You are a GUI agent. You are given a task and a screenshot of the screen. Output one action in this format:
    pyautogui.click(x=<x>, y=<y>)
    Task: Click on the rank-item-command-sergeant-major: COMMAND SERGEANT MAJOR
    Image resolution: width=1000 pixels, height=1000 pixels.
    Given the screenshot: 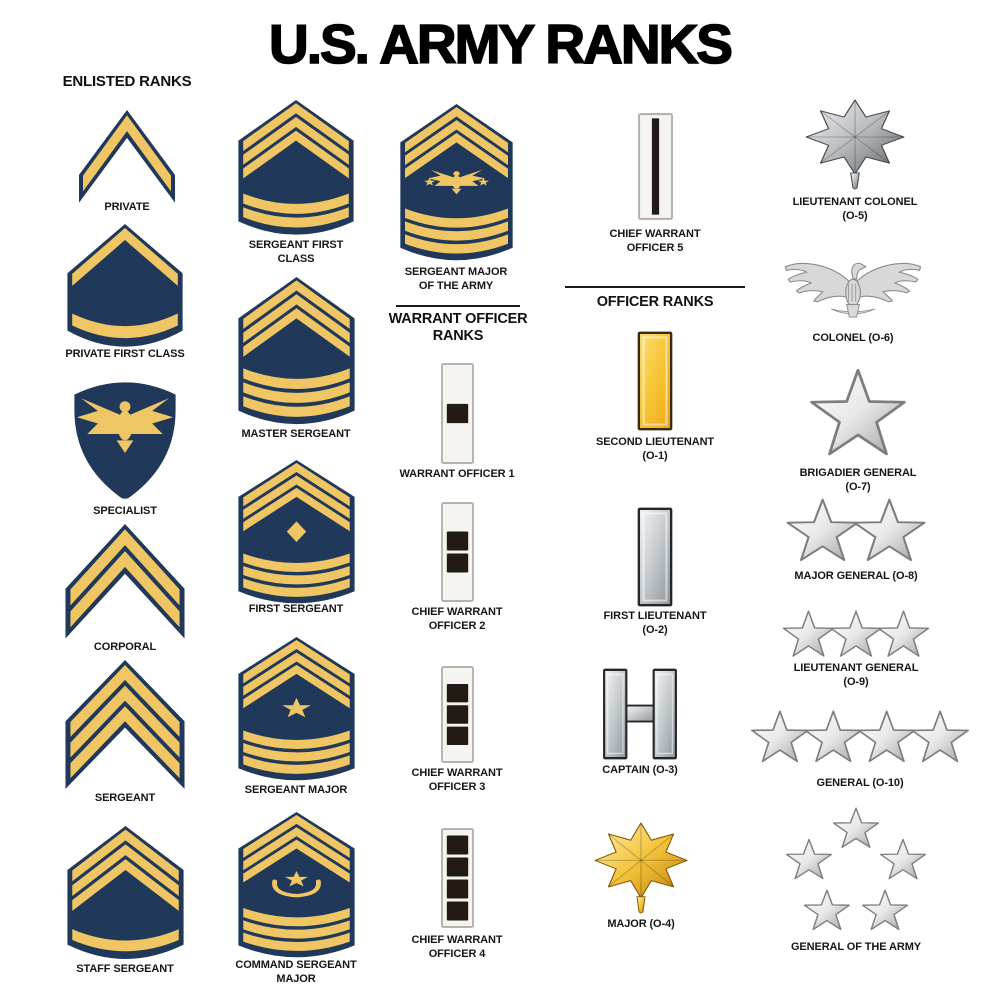 What is the action you would take?
    pyautogui.click(x=296, y=898)
    